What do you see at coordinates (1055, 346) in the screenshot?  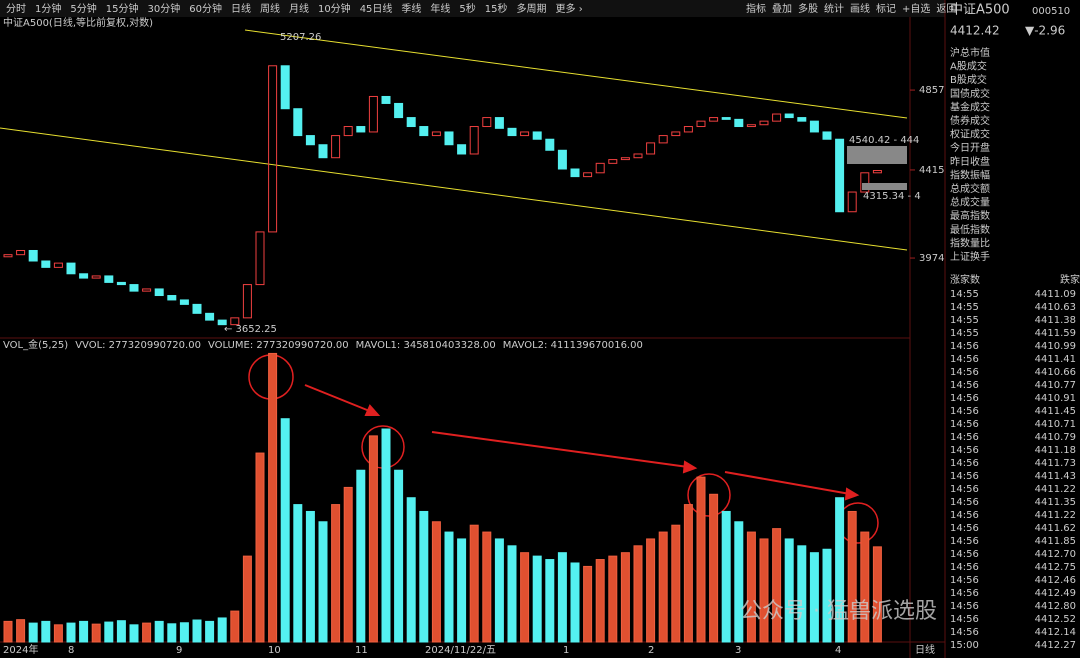 I see `tick-price: 4410.99` at bounding box center [1055, 346].